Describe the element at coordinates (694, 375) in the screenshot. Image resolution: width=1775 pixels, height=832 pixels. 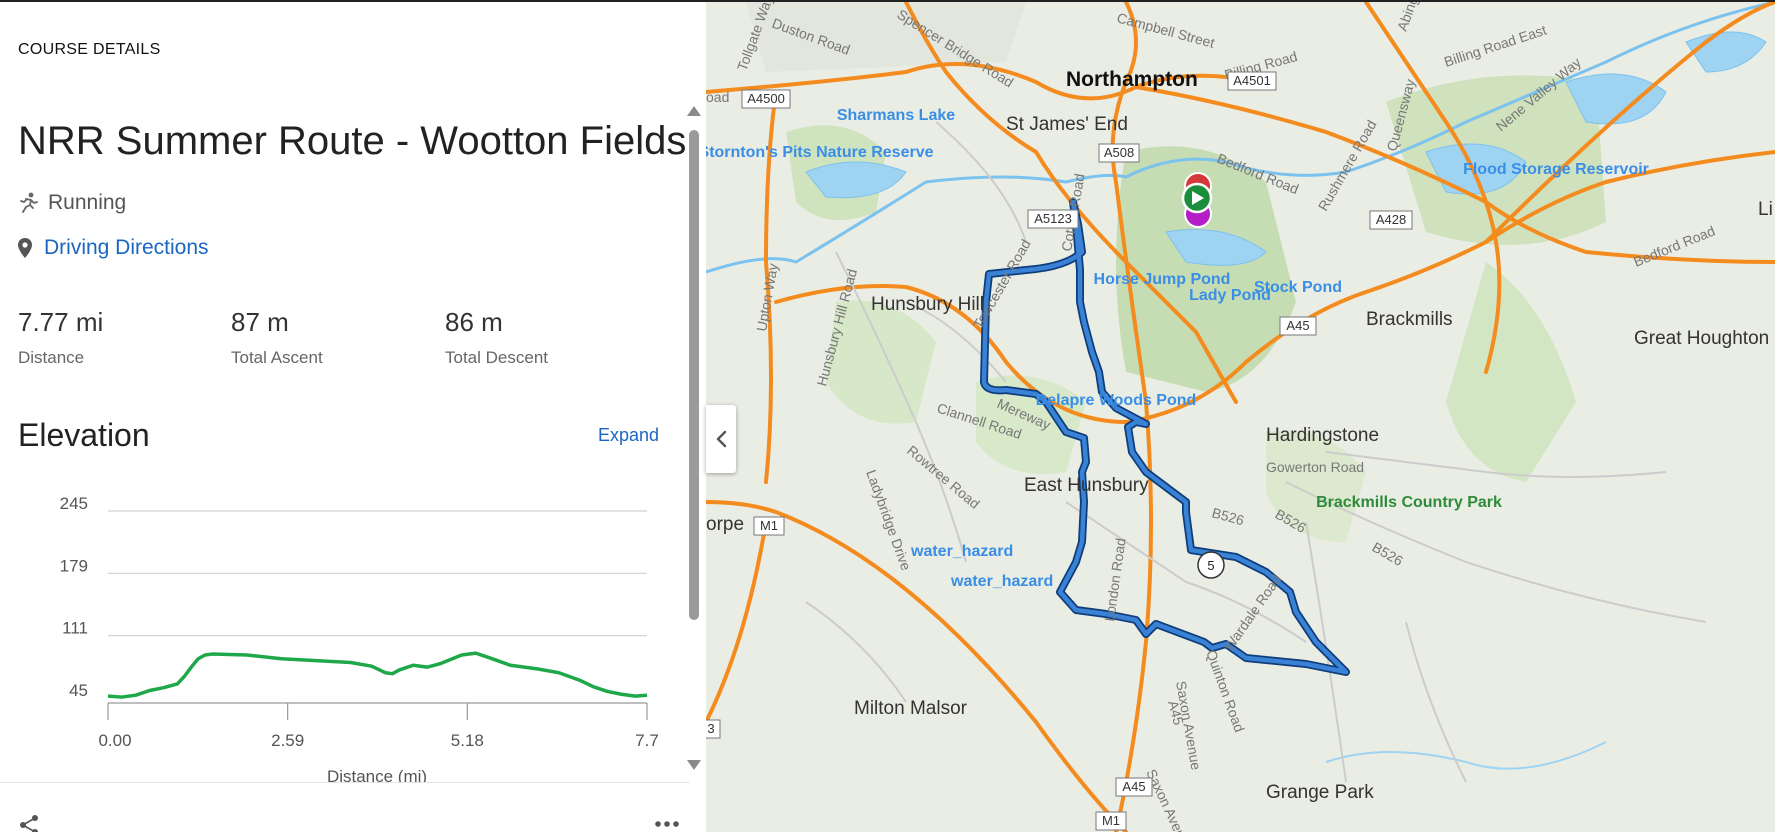
I see `scrollbar-thumb` at that location.